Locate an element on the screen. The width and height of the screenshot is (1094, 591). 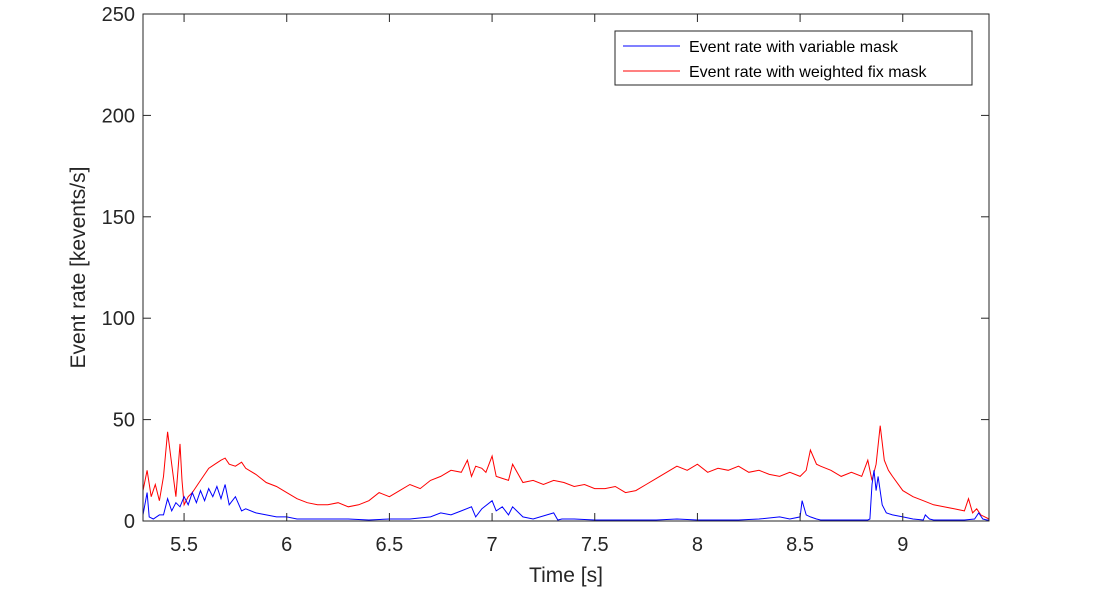
x-tick-label: 8 is located at coordinates (697, 545).